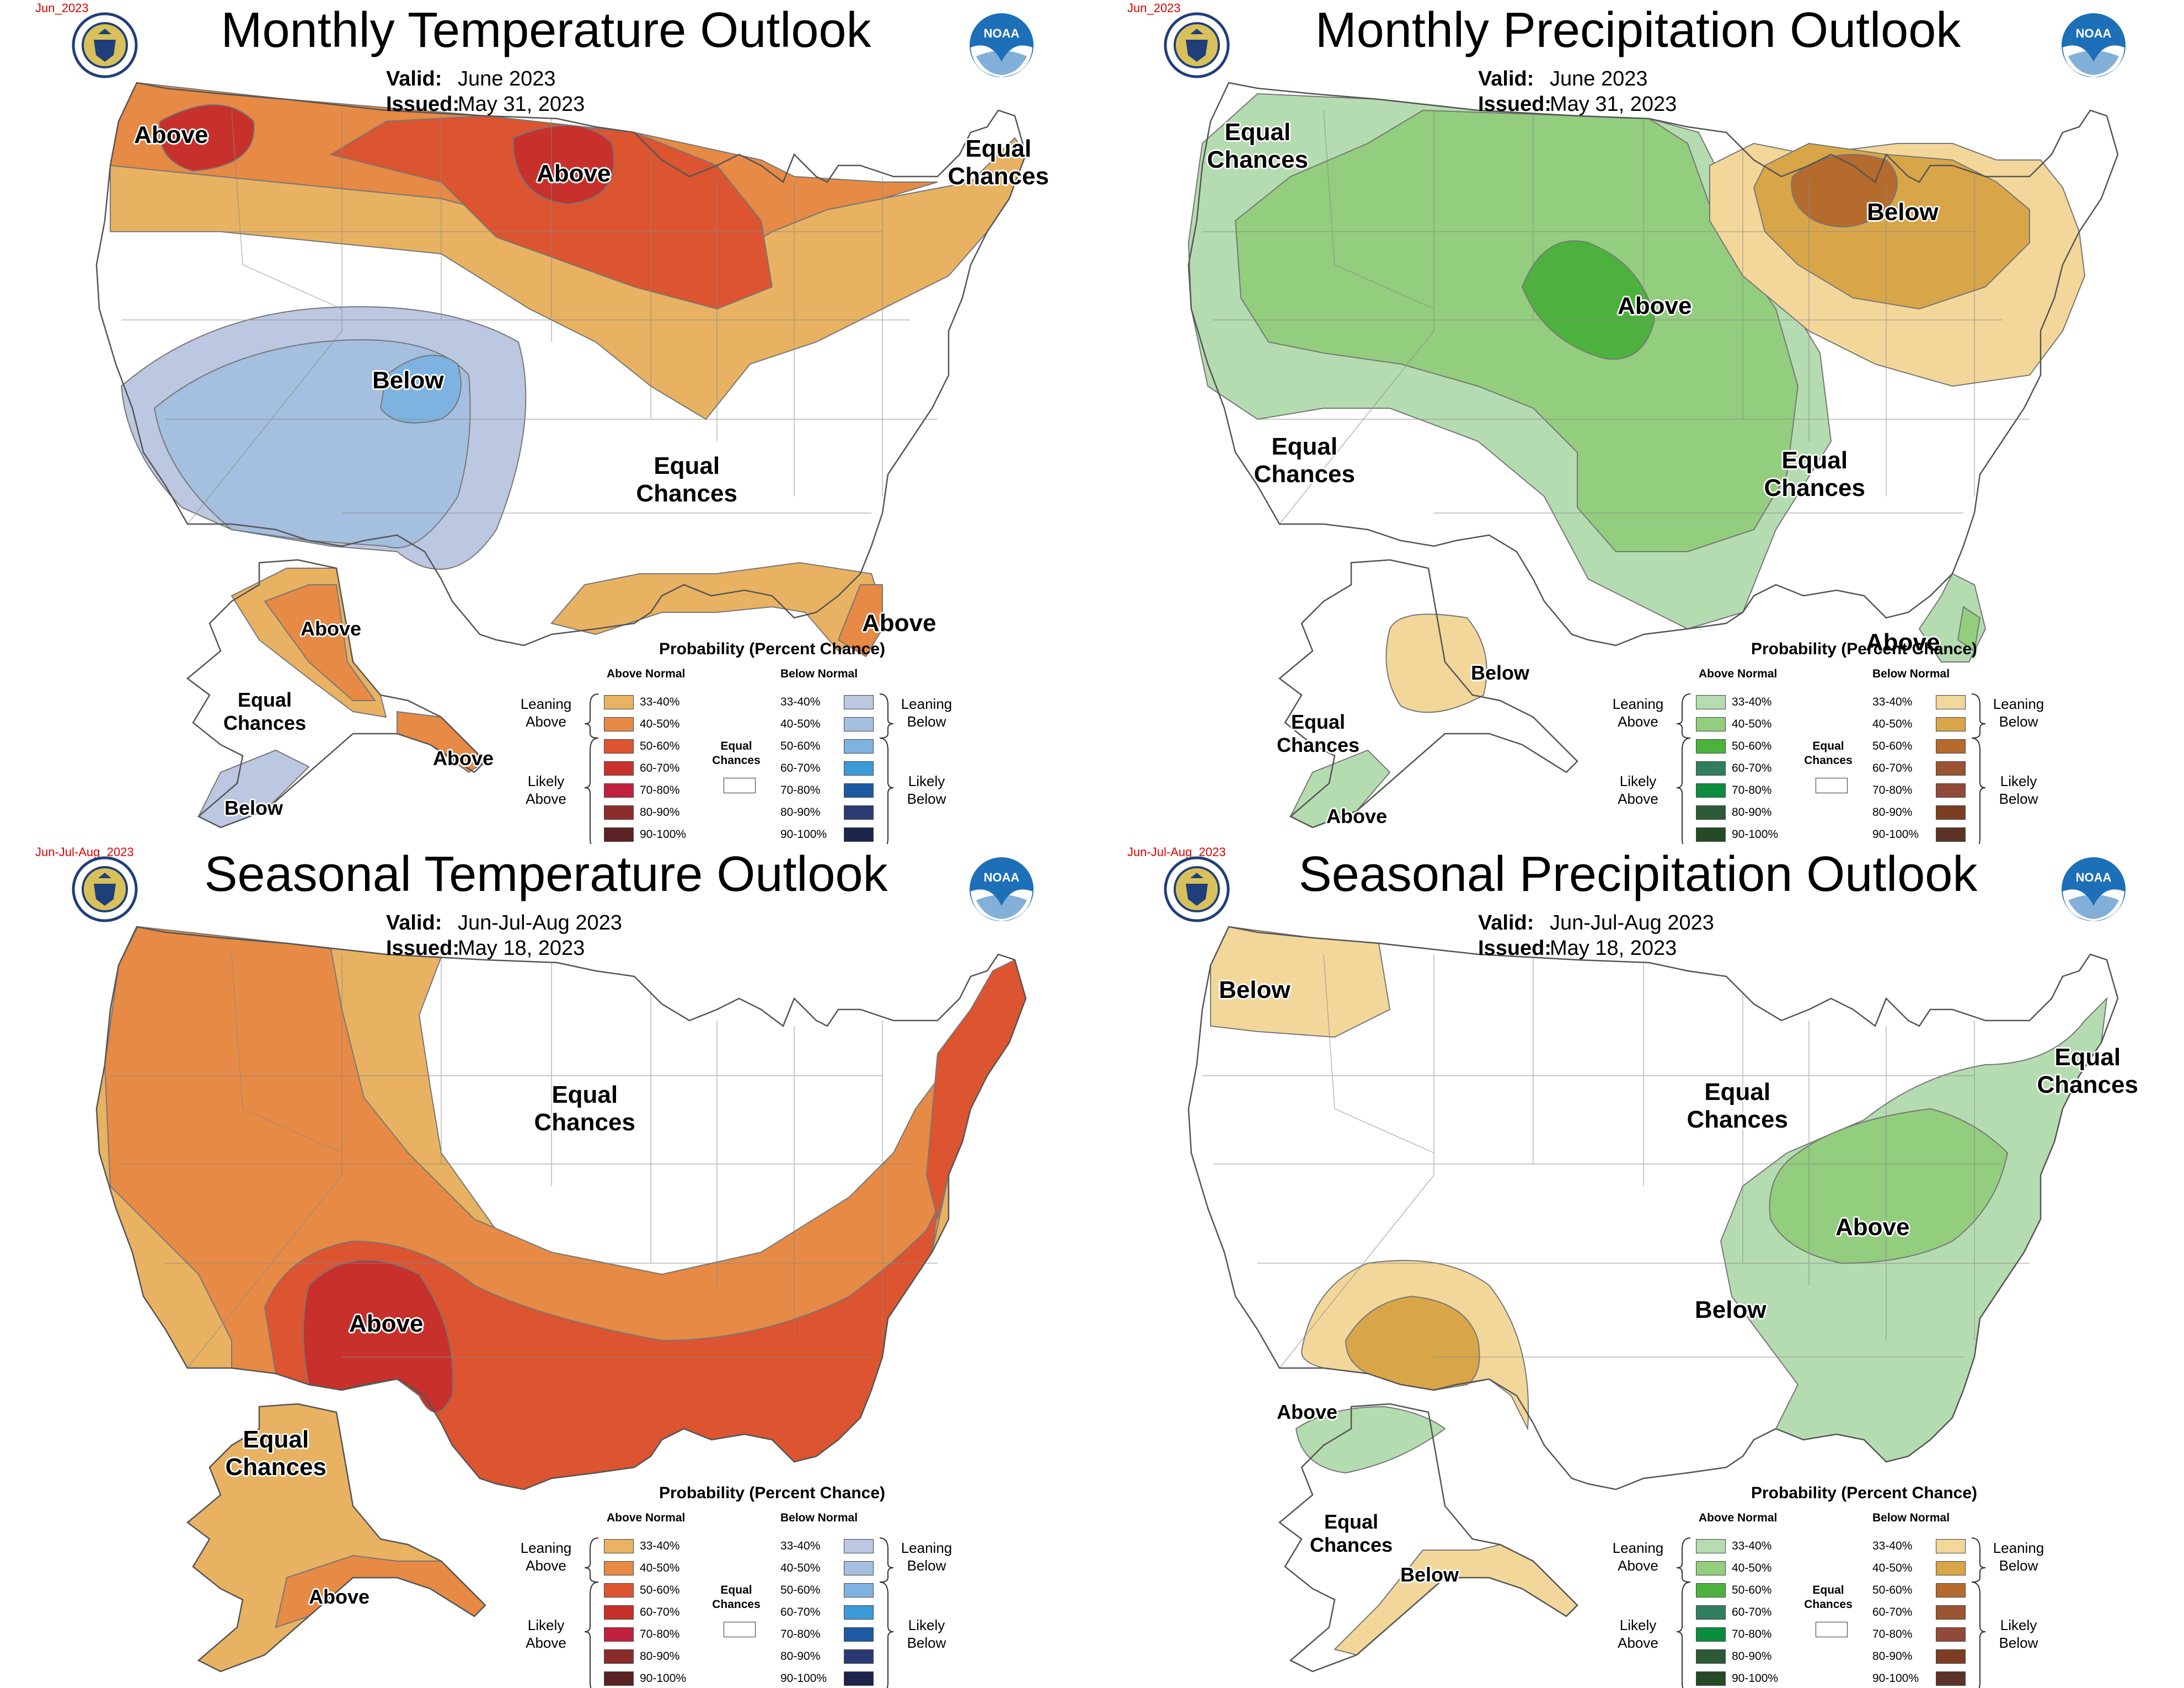 Image resolution: width=2184 pixels, height=1688 pixels. Describe the element at coordinates (485, 91) in the screenshot. I see `validity-info: Valid: June 2023 Issued:May 31, 2023` at that location.